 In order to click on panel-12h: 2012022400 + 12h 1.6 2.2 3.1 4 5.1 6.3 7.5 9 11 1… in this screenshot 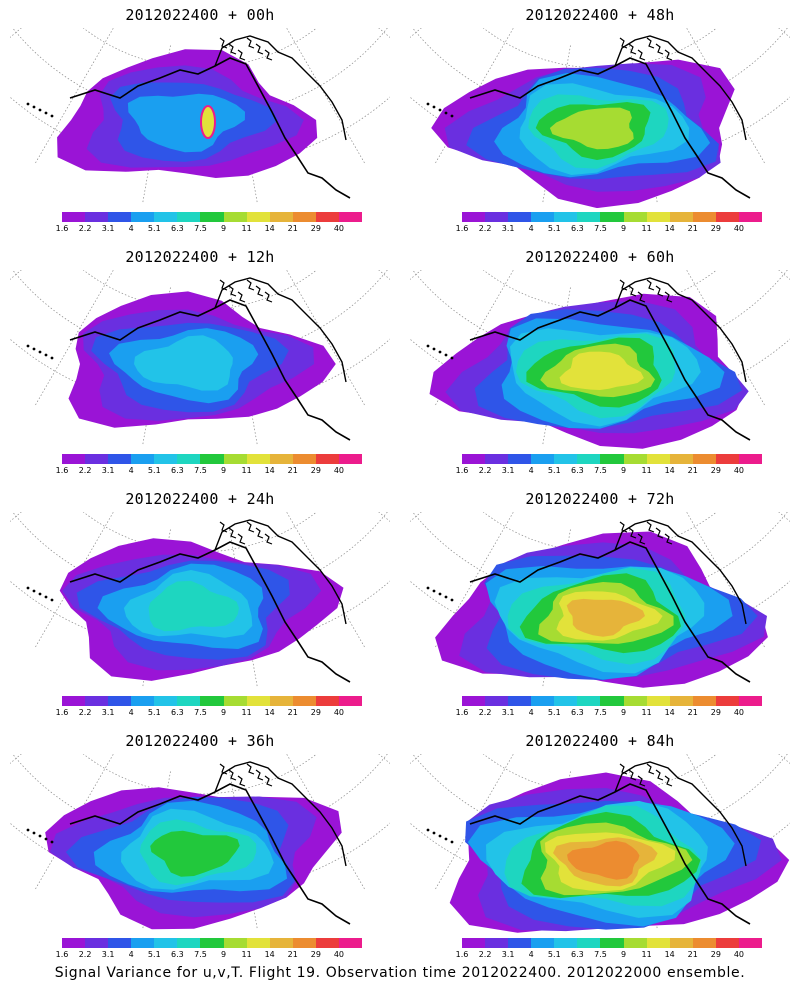, I will do `click(200, 363)`.